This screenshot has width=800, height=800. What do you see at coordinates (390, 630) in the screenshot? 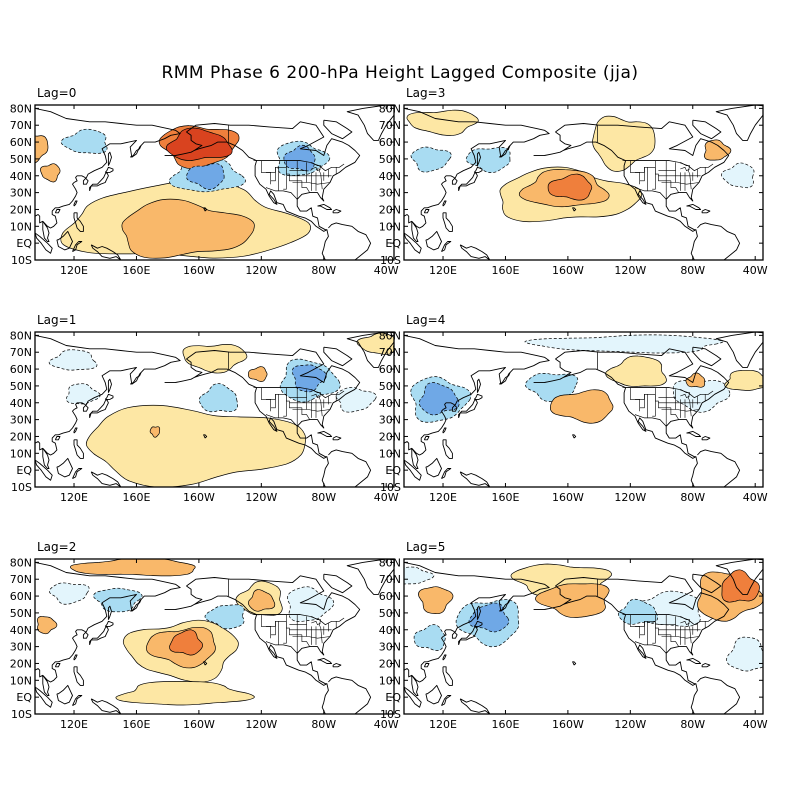
I see `lat-tick-label: 40N` at bounding box center [390, 630].